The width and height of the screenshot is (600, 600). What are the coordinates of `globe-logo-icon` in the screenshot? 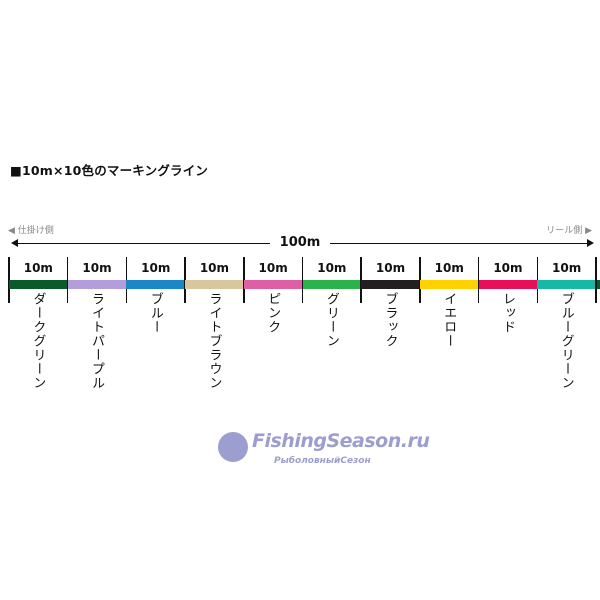 It's located at (233, 447).